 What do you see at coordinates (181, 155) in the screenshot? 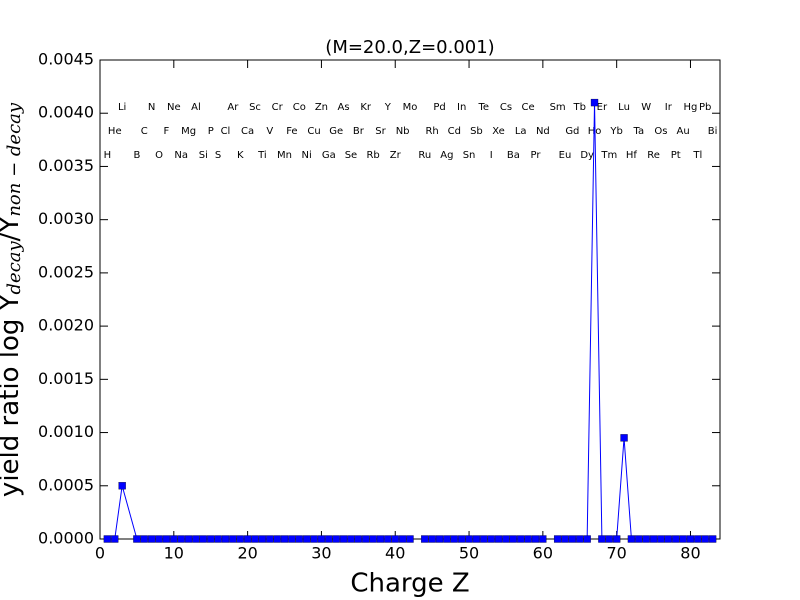
I see `element-label: Na` at bounding box center [181, 155].